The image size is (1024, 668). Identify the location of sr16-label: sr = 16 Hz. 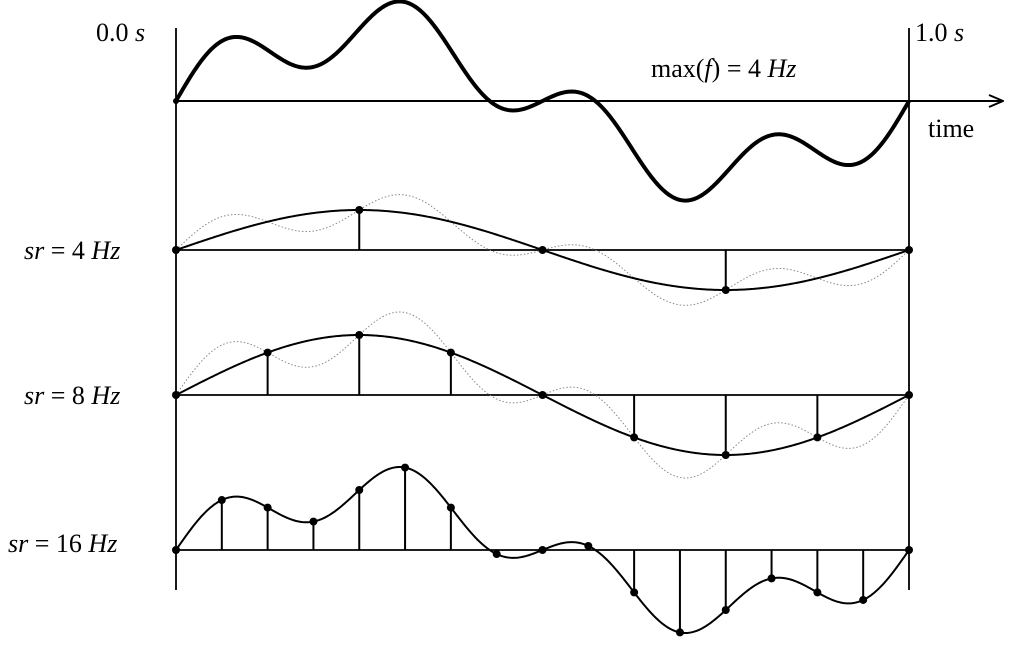
(62, 543).